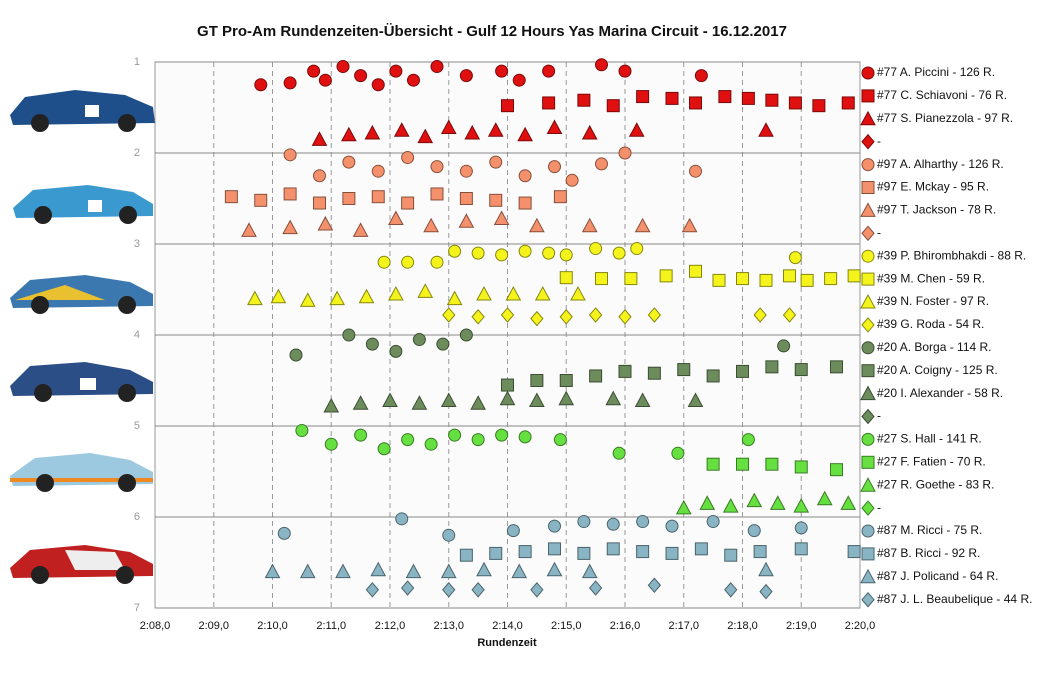 The image size is (1050, 675). I want to click on legend-label: #27 R. Goethe - 83 R., so click(935, 484).